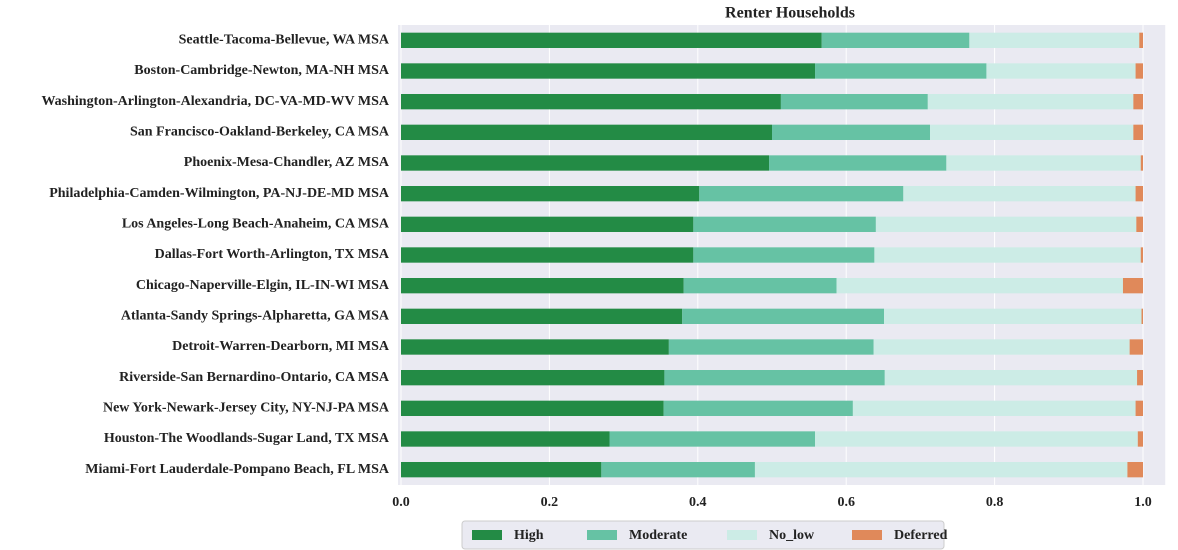 Image resolution: width=1178 pixels, height=550 pixels. Describe the element at coordinates (698, 502) in the screenshot. I see `x-tick-label: 0.4` at that location.